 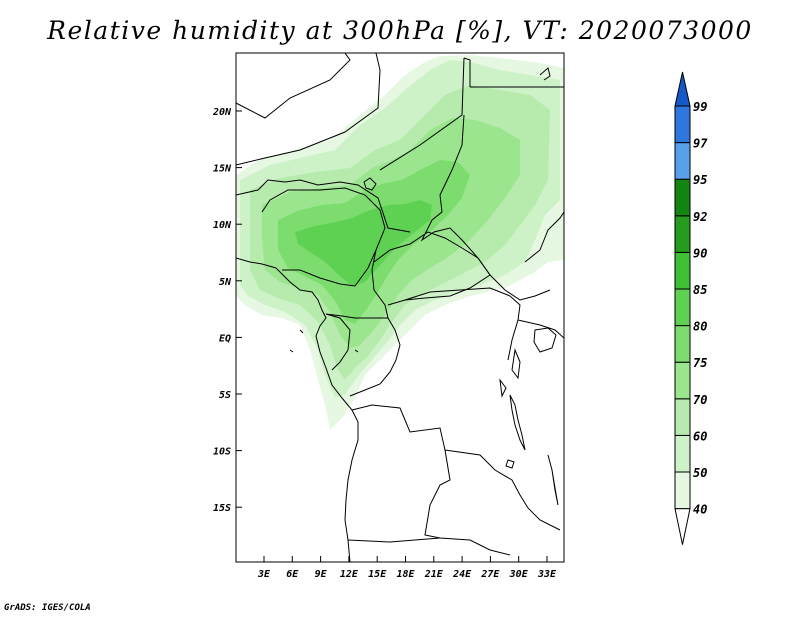 What do you see at coordinates (519, 574) in the screenshot?
I see `lon-label: 30E` at bounding box center [519, 574].